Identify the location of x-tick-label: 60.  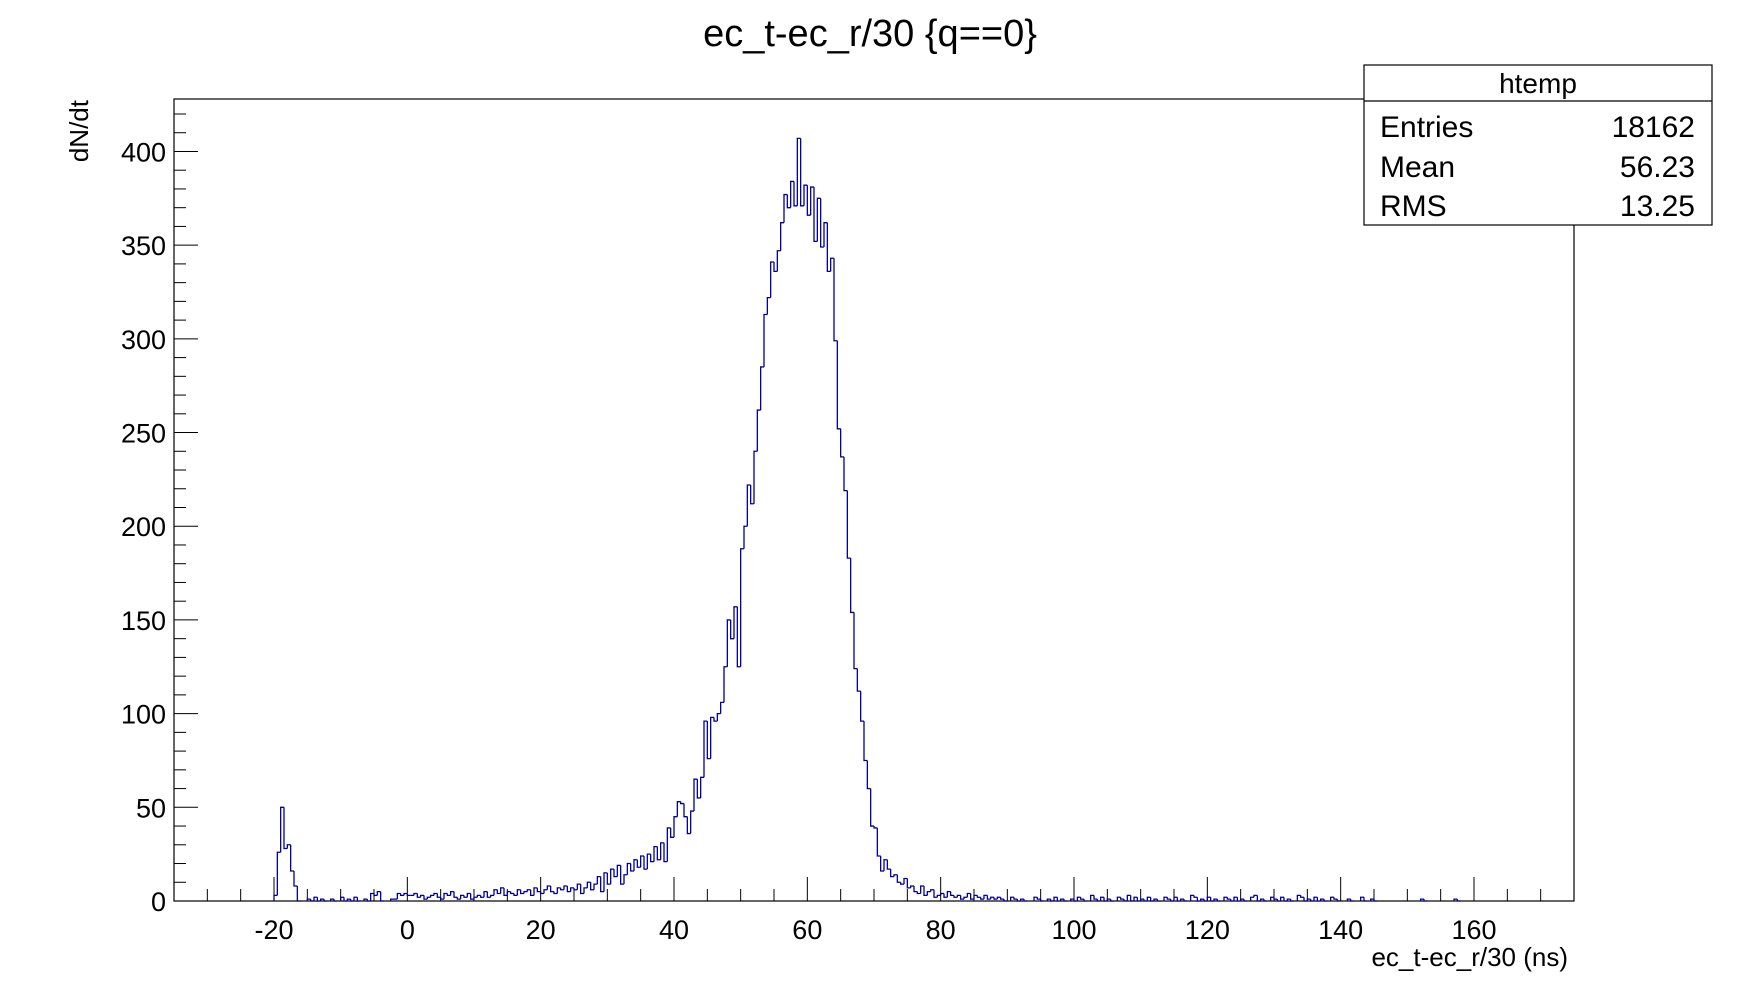
(807, 930).